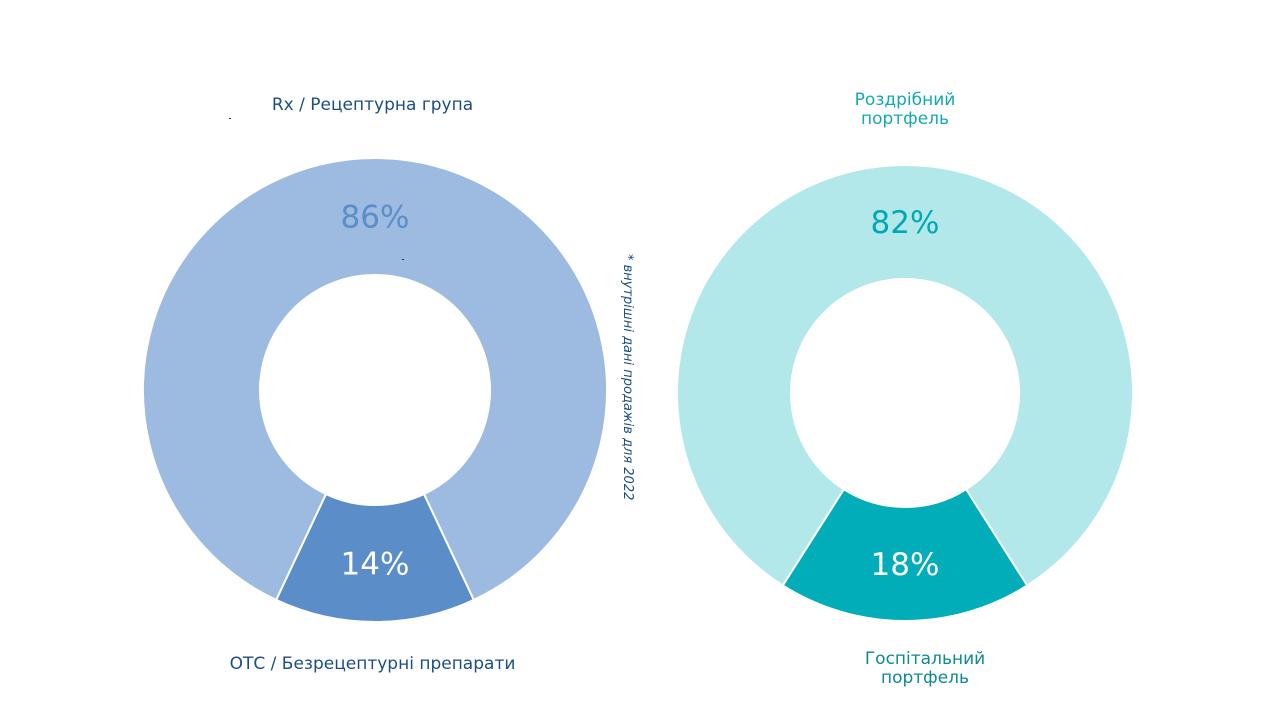 The width and height of the screenshot is (1280, 720). Describe the element at coordinates (905, 109) in the screenshot. I see `category-label-retail: Роздрібний портфель` at that location.